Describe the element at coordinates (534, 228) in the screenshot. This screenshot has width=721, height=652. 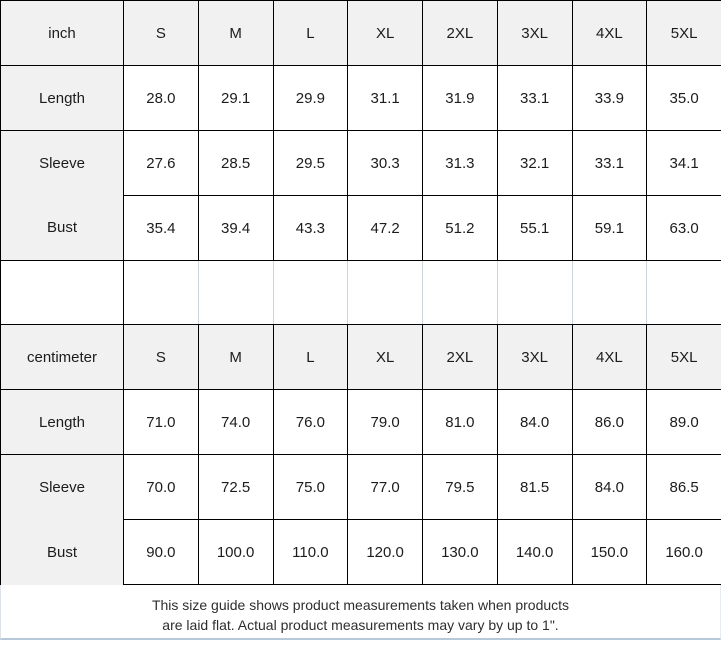
I see `value-cell: 55.1` at that location.